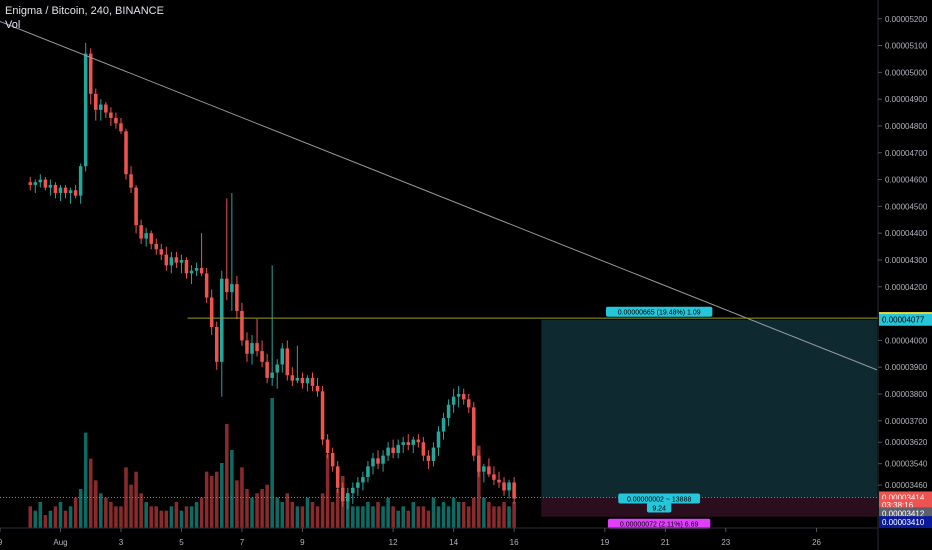 This screenshot has height=550, width=932. Describe the element at coordinates (906, 421) in the screenshot. I see `price-tick-label: 0.00003700` at that location.